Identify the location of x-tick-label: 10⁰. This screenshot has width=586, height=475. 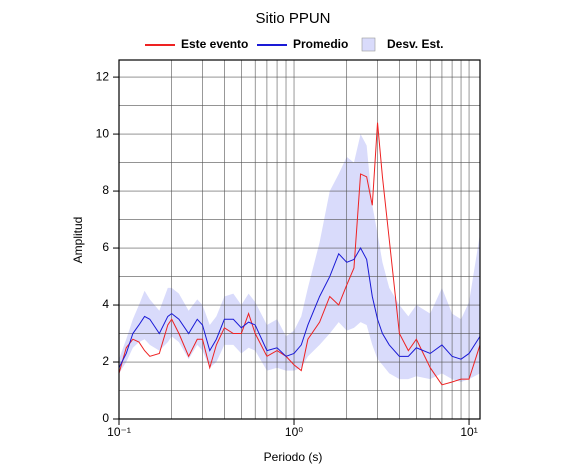
(294, 432).